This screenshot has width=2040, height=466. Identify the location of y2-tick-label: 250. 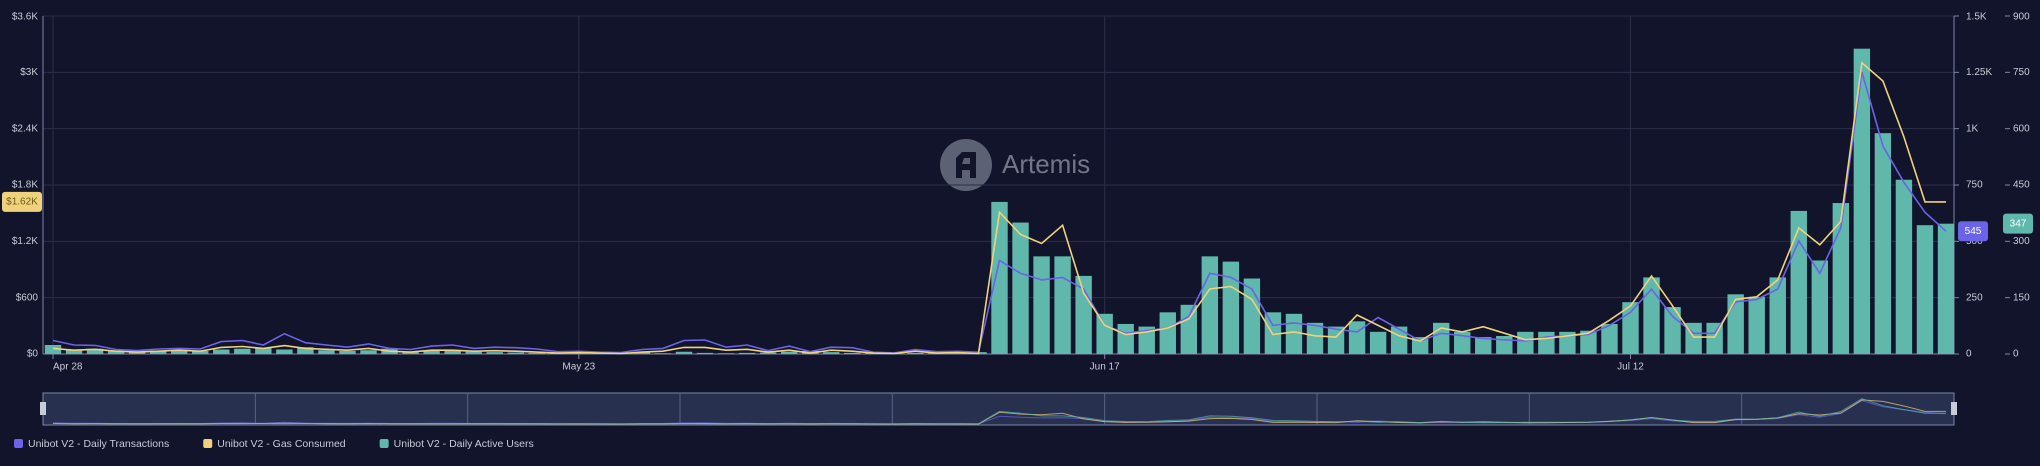
(1974, 297).